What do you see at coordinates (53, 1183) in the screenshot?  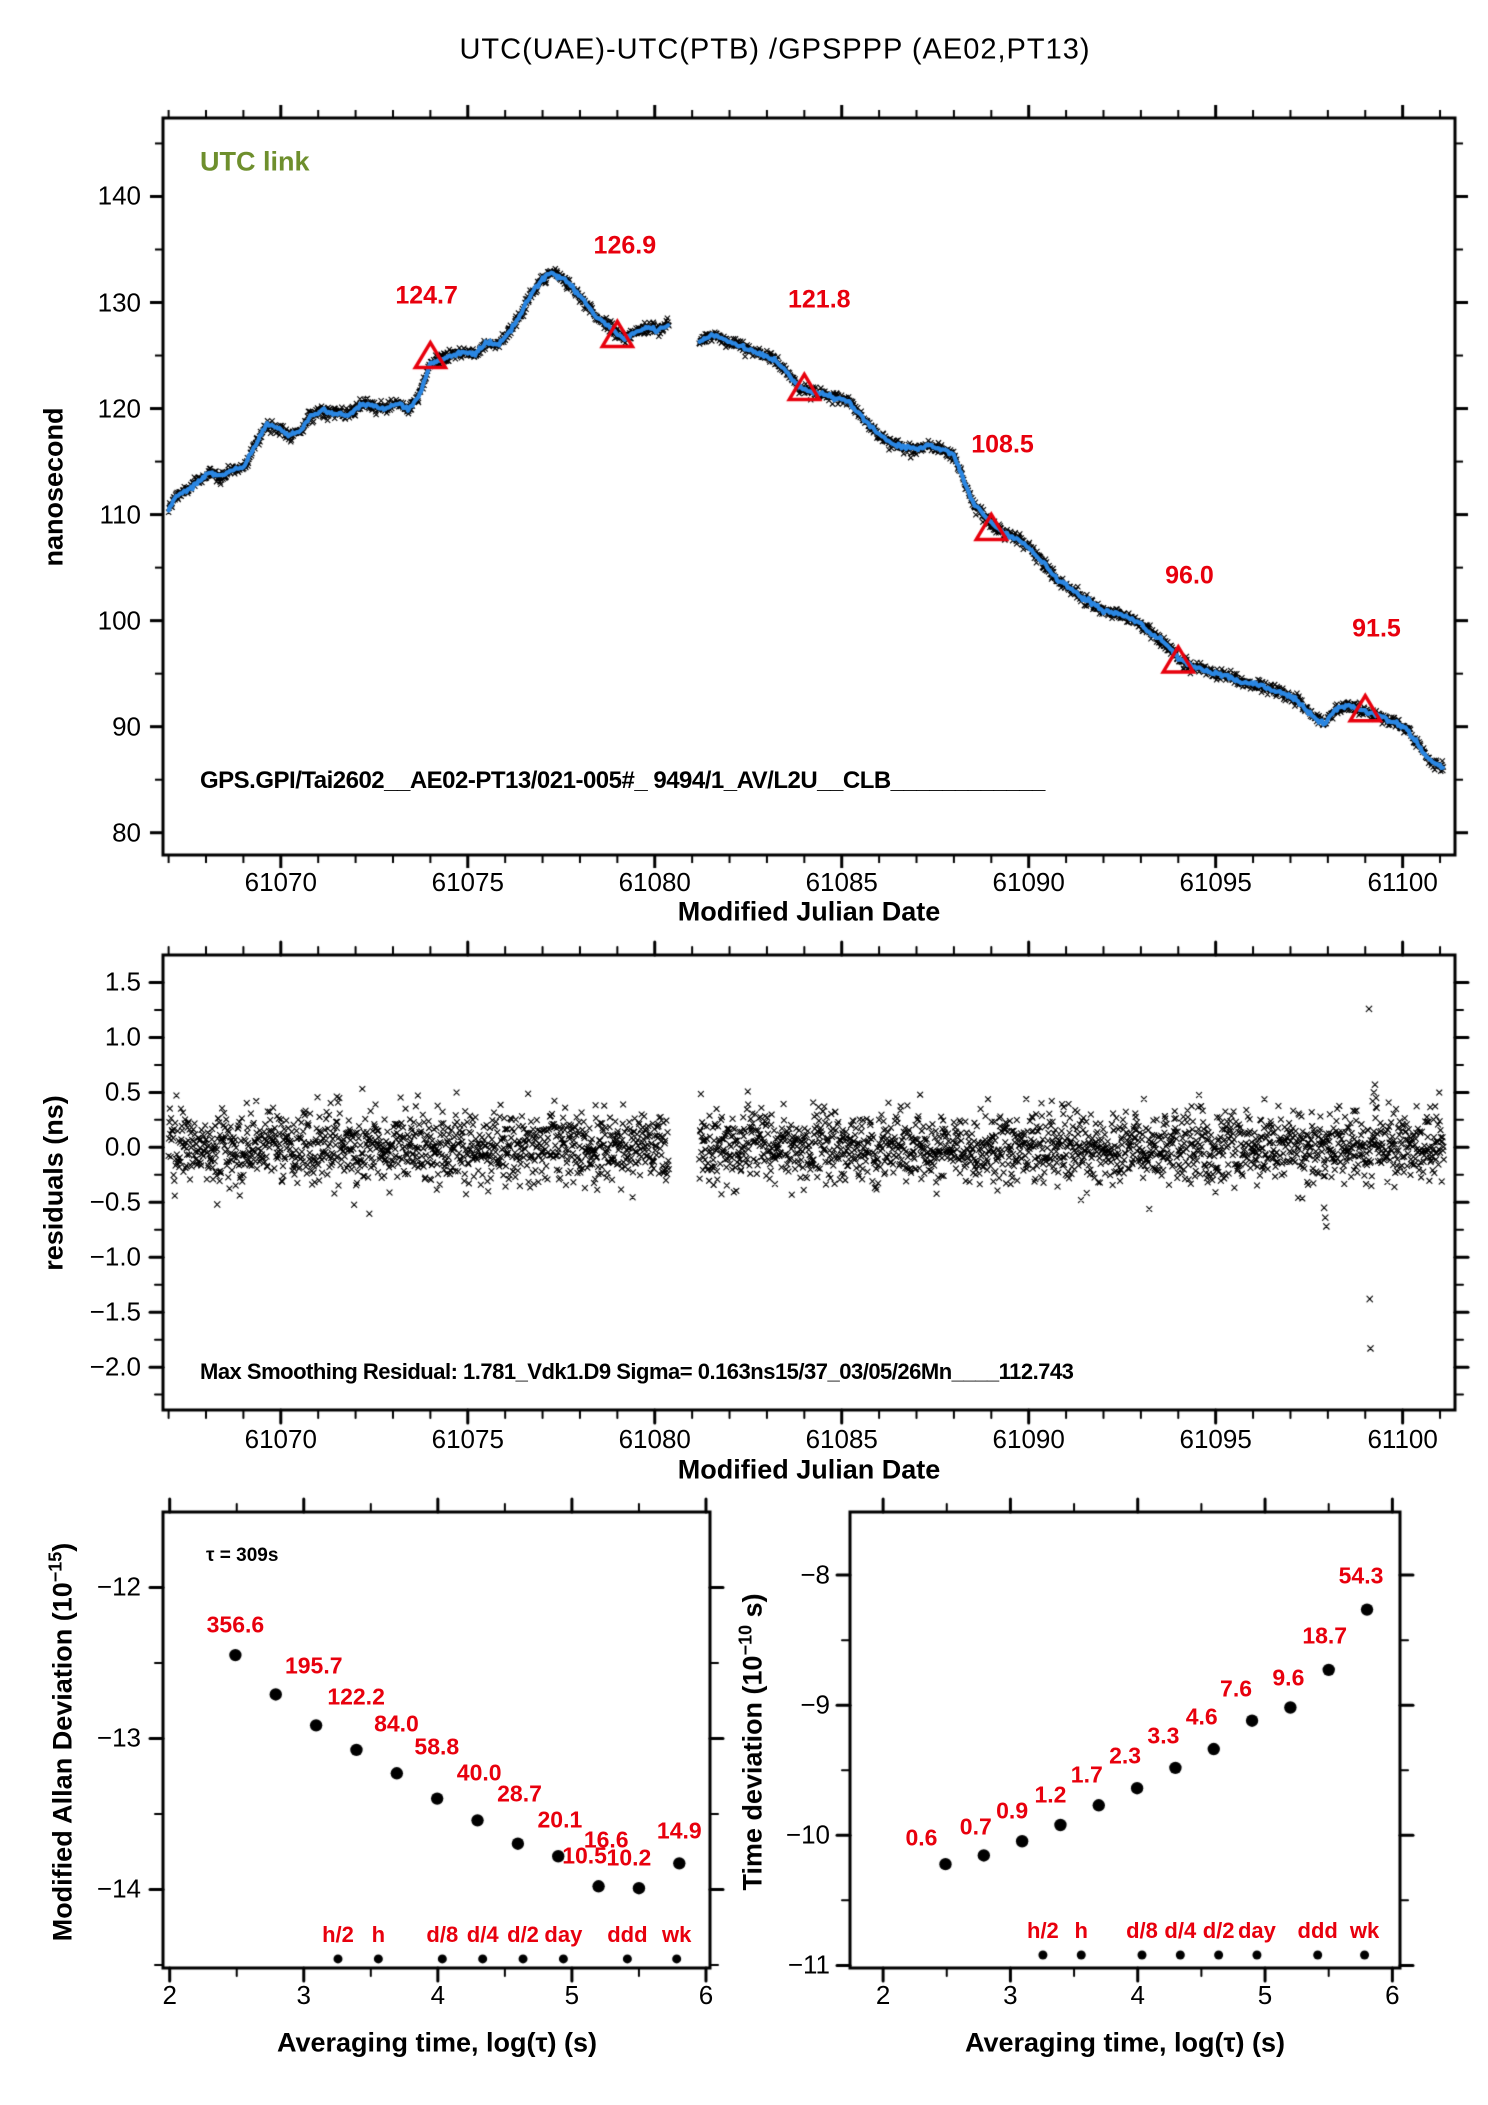 I see `residuals-y-axis-label: residuals (ns)` at bounding box center [53, 1183].